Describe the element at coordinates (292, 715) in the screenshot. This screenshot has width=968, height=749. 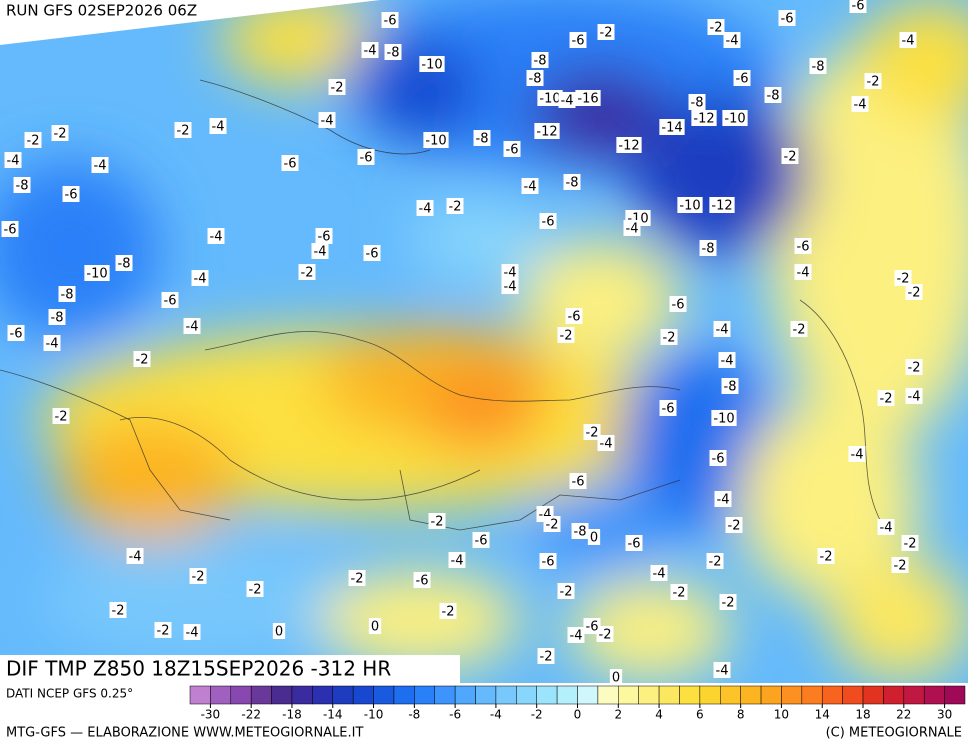
I see `colorbar-tick-label: -18` at that location.